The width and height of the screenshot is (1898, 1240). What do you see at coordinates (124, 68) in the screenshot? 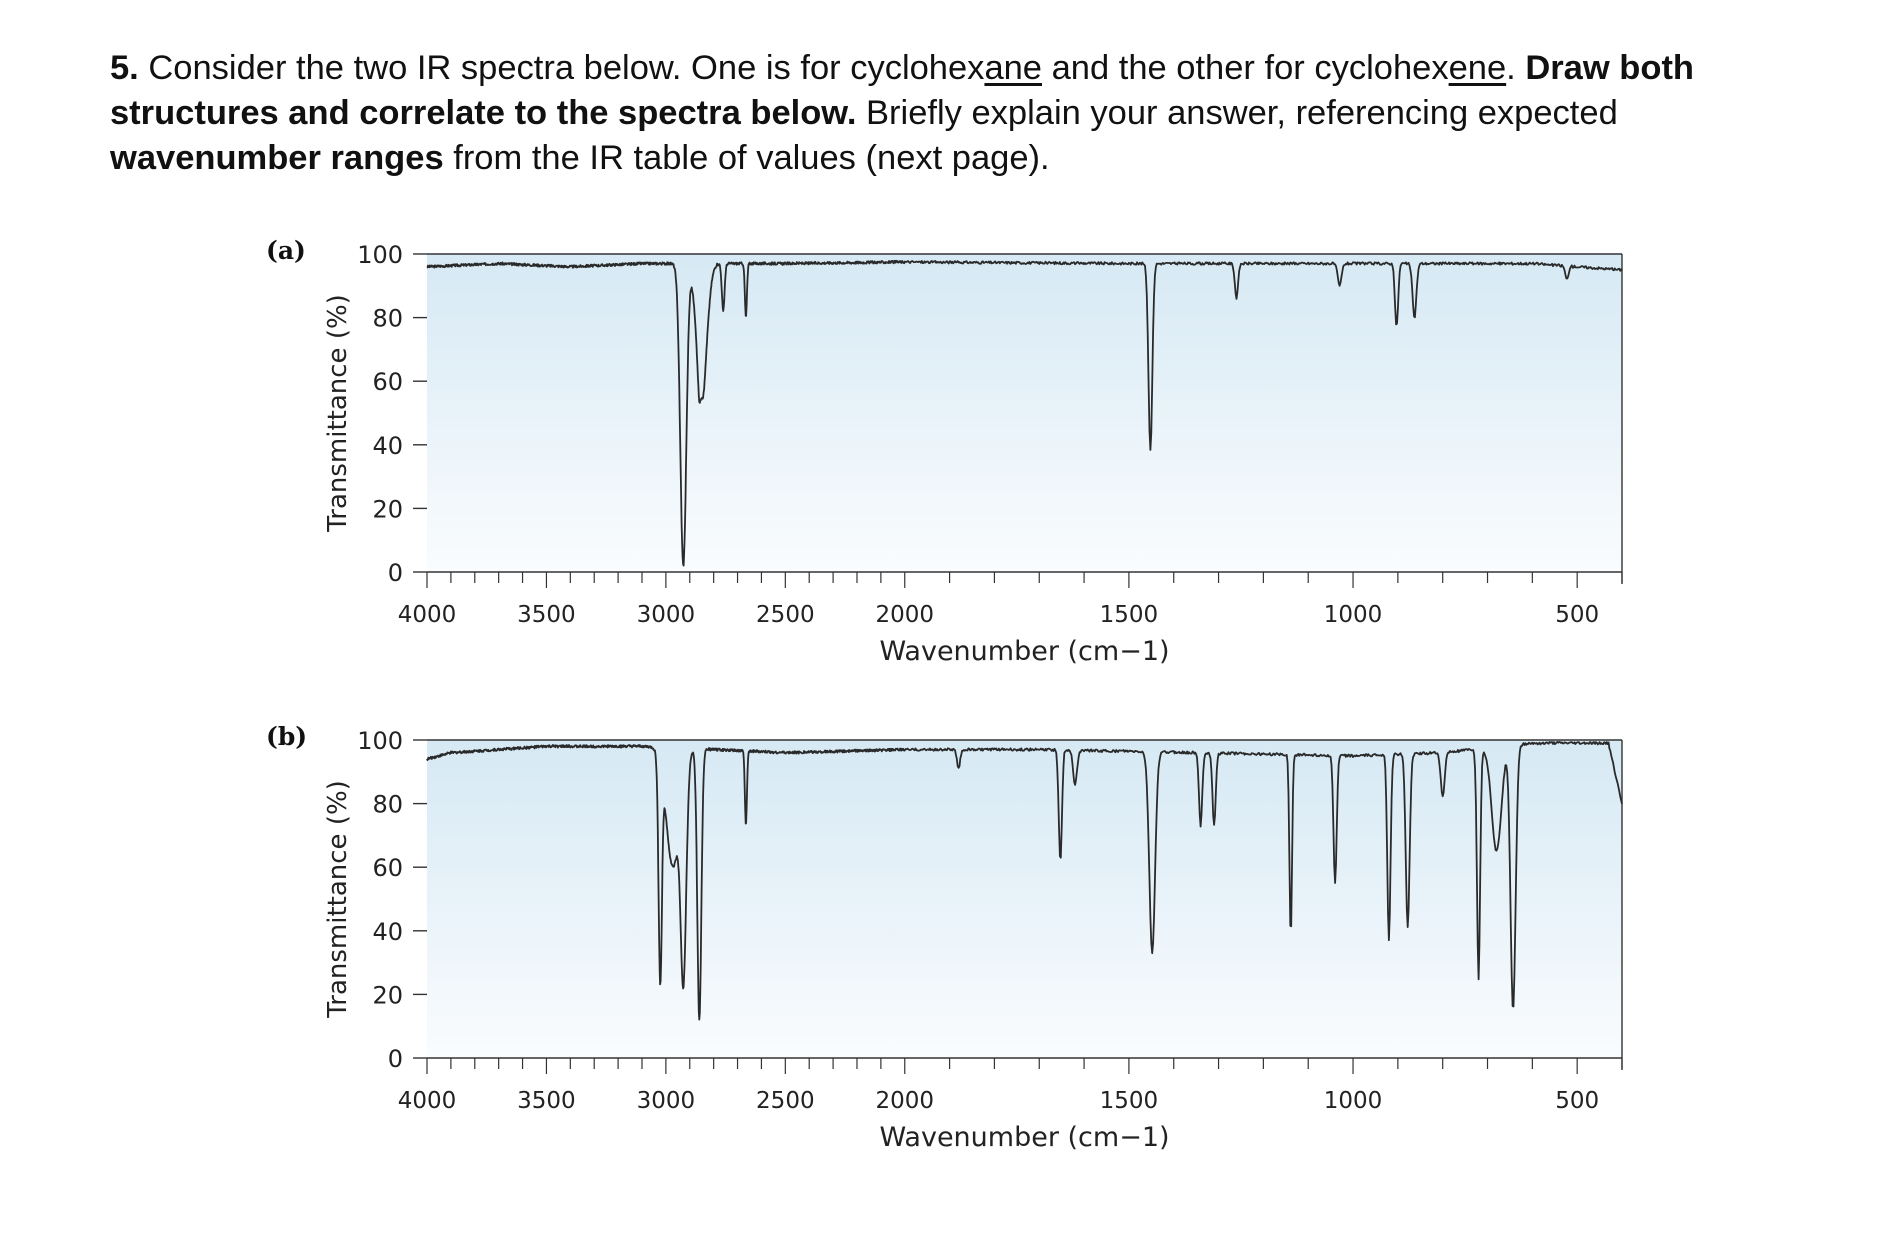
I see `question-number: 5.` at bounding box center [124, 68].